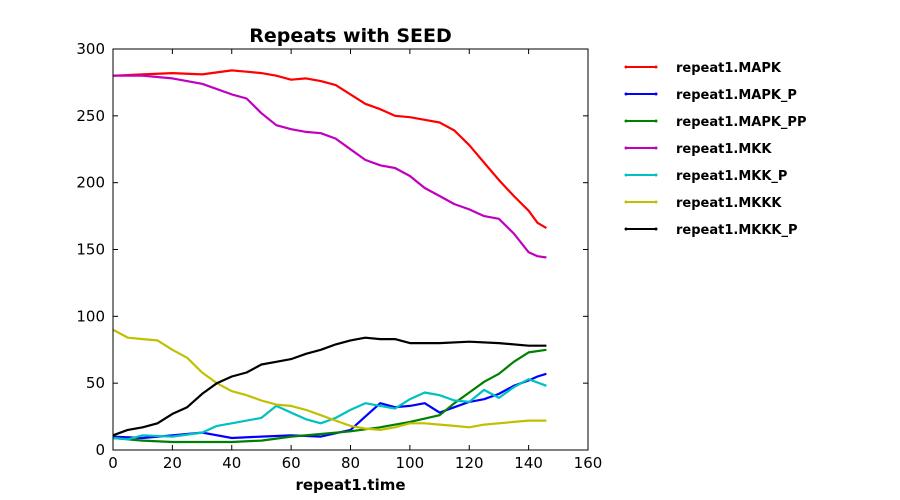 The height and width of the screenshot is (500, 900). What do you see at coordinates (350, 463) in the screenshot?
I see `x-tick-label: 80` at bounding box center [350, 463].